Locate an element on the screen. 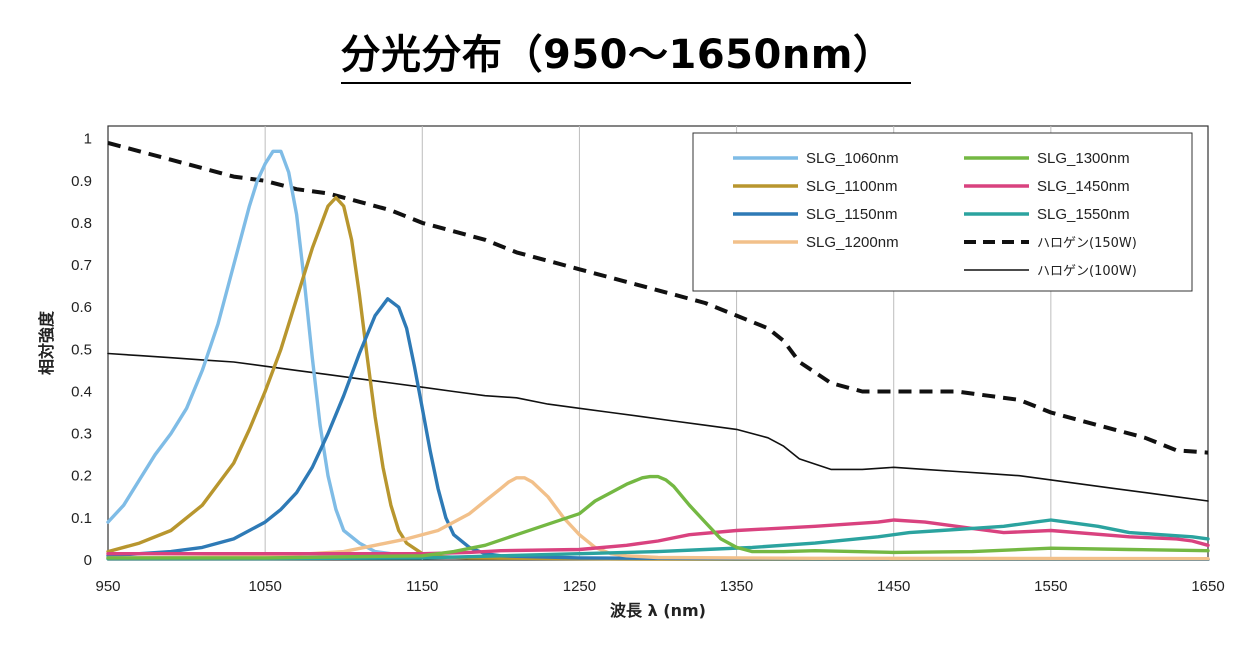  page-title: 分光分布（950～1650nm） is located at coordinates (626, 53).